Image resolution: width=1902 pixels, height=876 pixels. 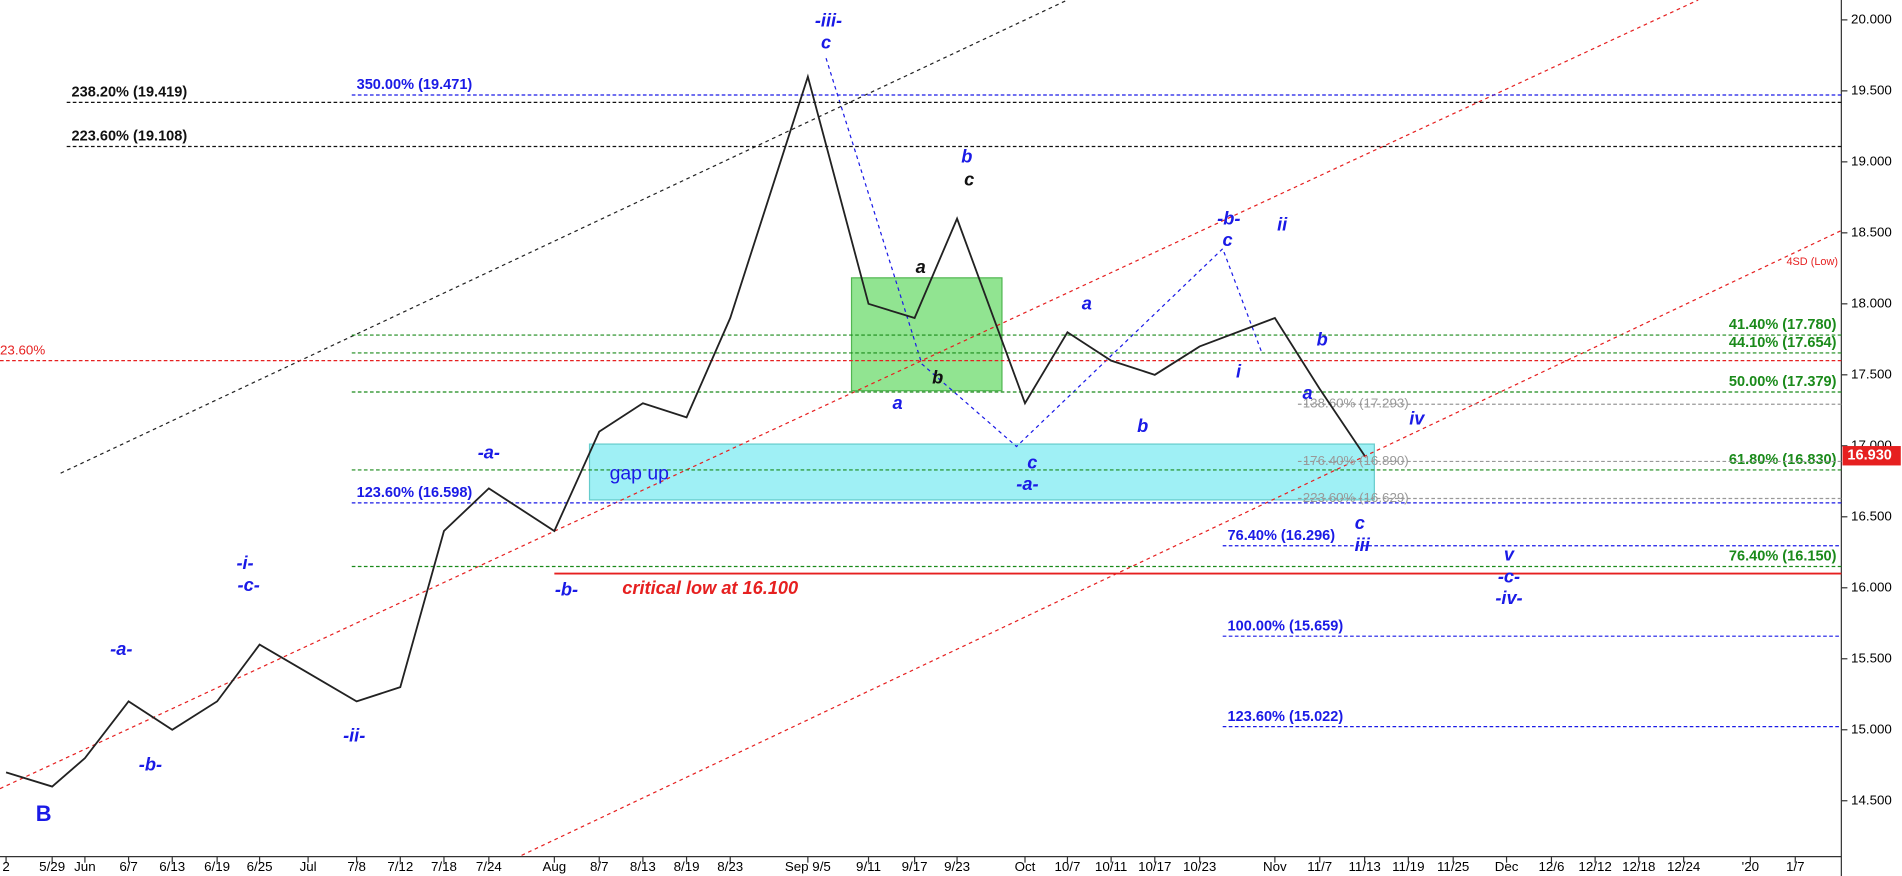 I want to click on level-label: 76.40% (16.150), so click(x=1783, y=557).